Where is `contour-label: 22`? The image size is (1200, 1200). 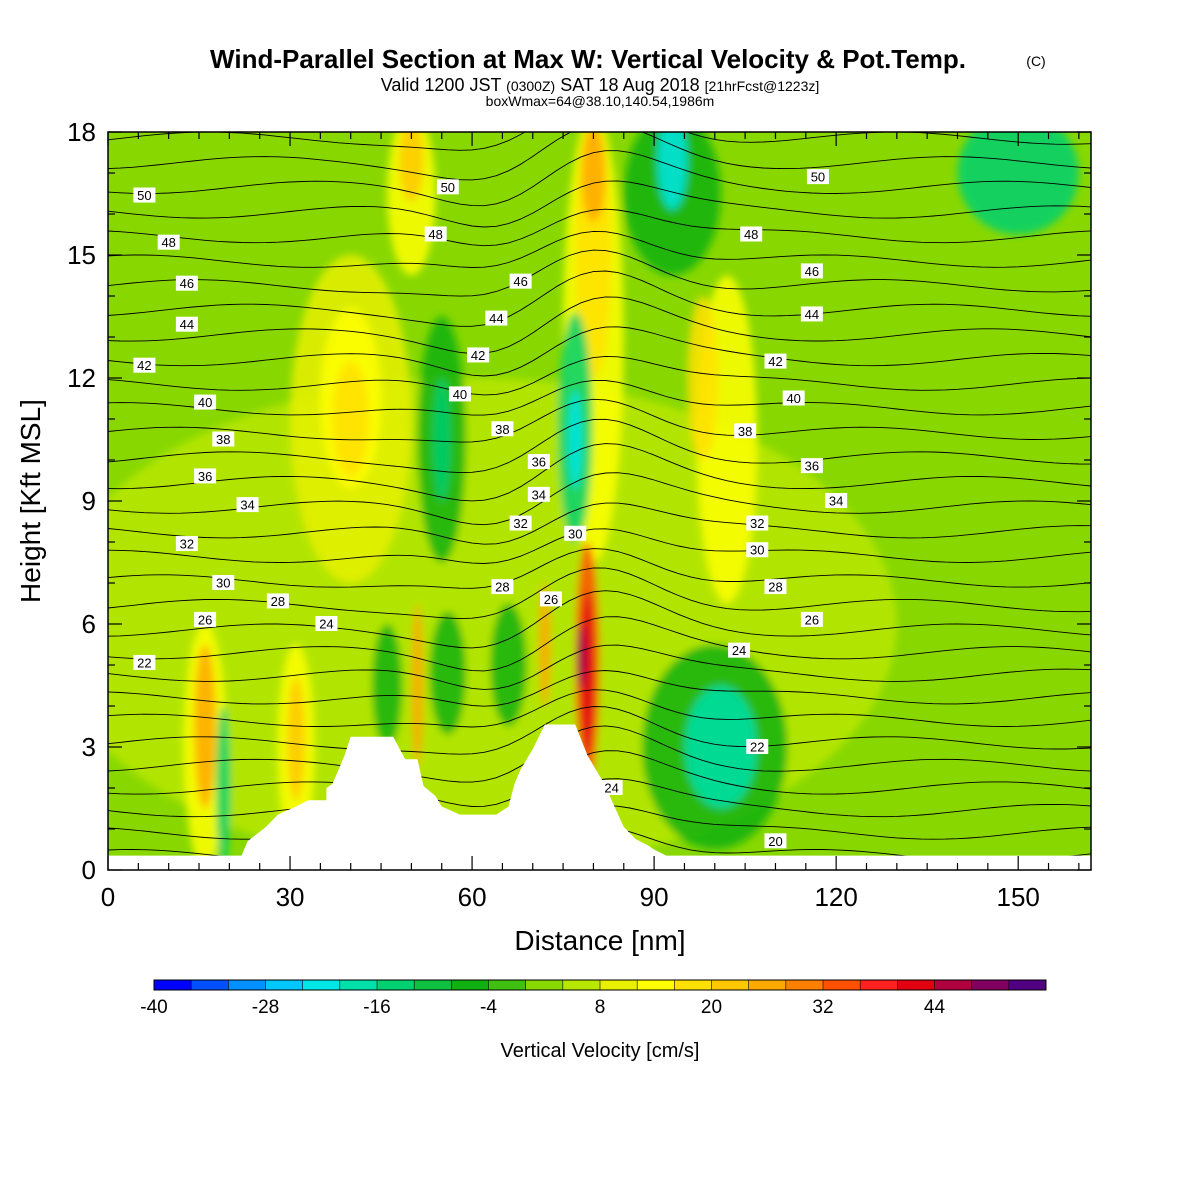
contour-label: 22 is located at coordinates (757, 747).